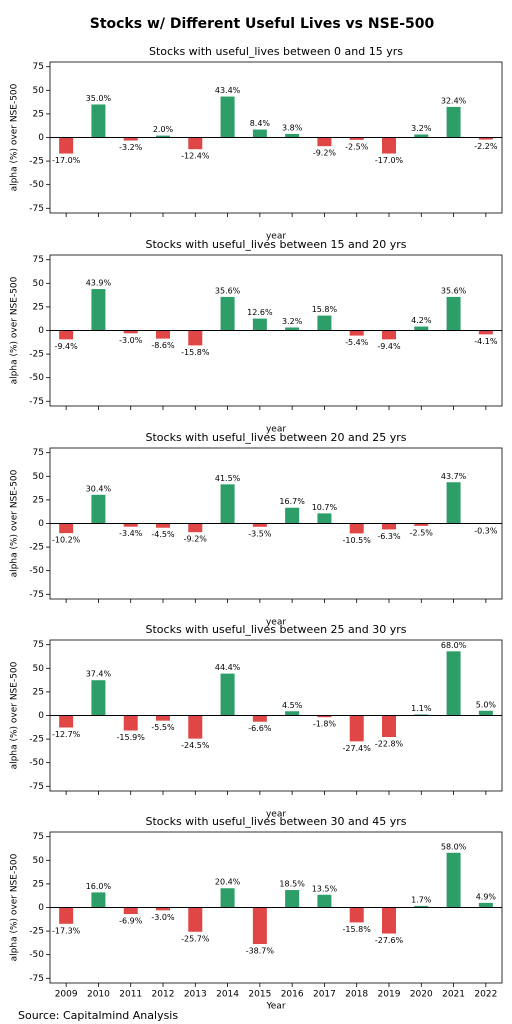 Image resolution: width=512 pixels, height=1024 pixels. I want to click on value-label: -3.2%, so click(131, 147).